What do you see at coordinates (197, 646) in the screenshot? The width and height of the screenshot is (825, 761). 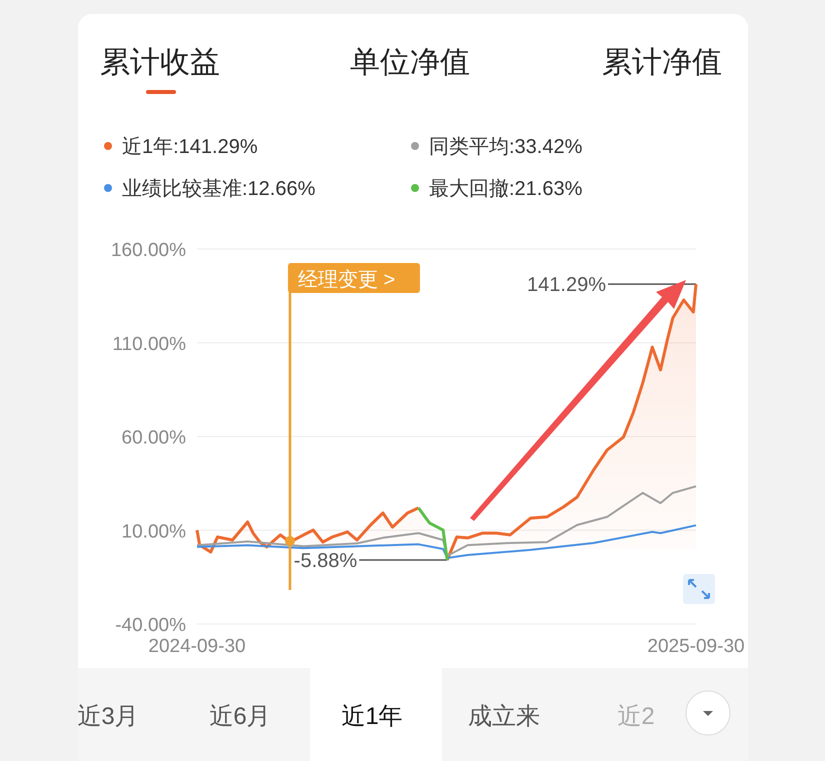 I see `x-tick-label: 2024-09-30` at bounding box center [197, 646].